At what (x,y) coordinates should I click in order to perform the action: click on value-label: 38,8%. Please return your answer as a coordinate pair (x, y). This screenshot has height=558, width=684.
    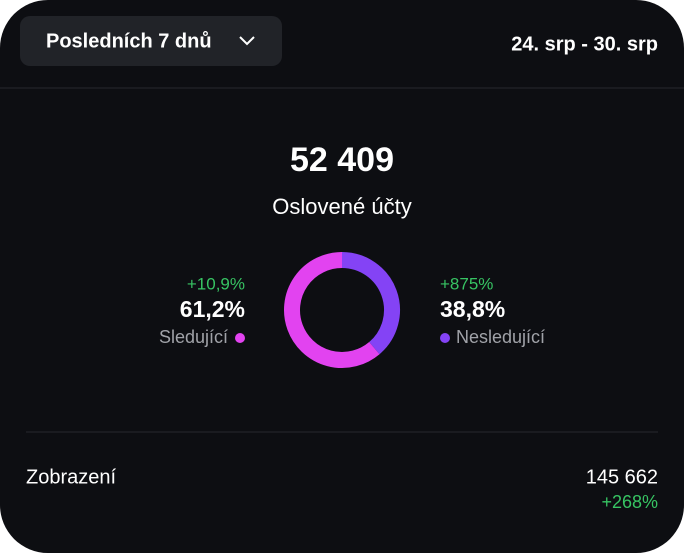
    Looking at the image, I should click on (472, 309).